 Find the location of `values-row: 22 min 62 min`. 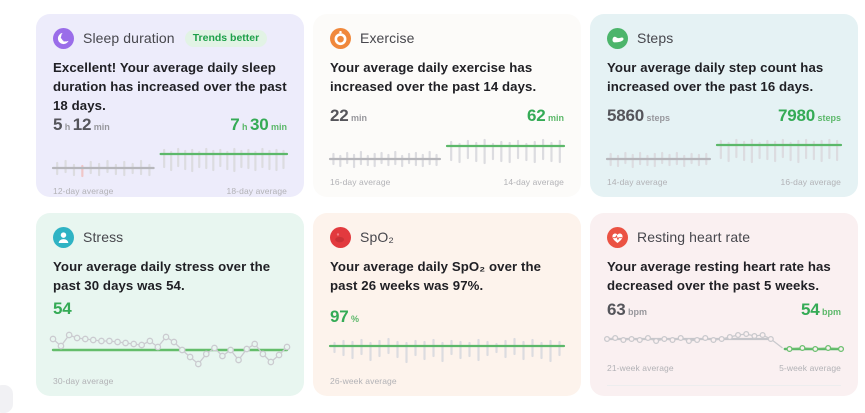

values-row: 22 min 62 min is located at coordinates (447, 116).